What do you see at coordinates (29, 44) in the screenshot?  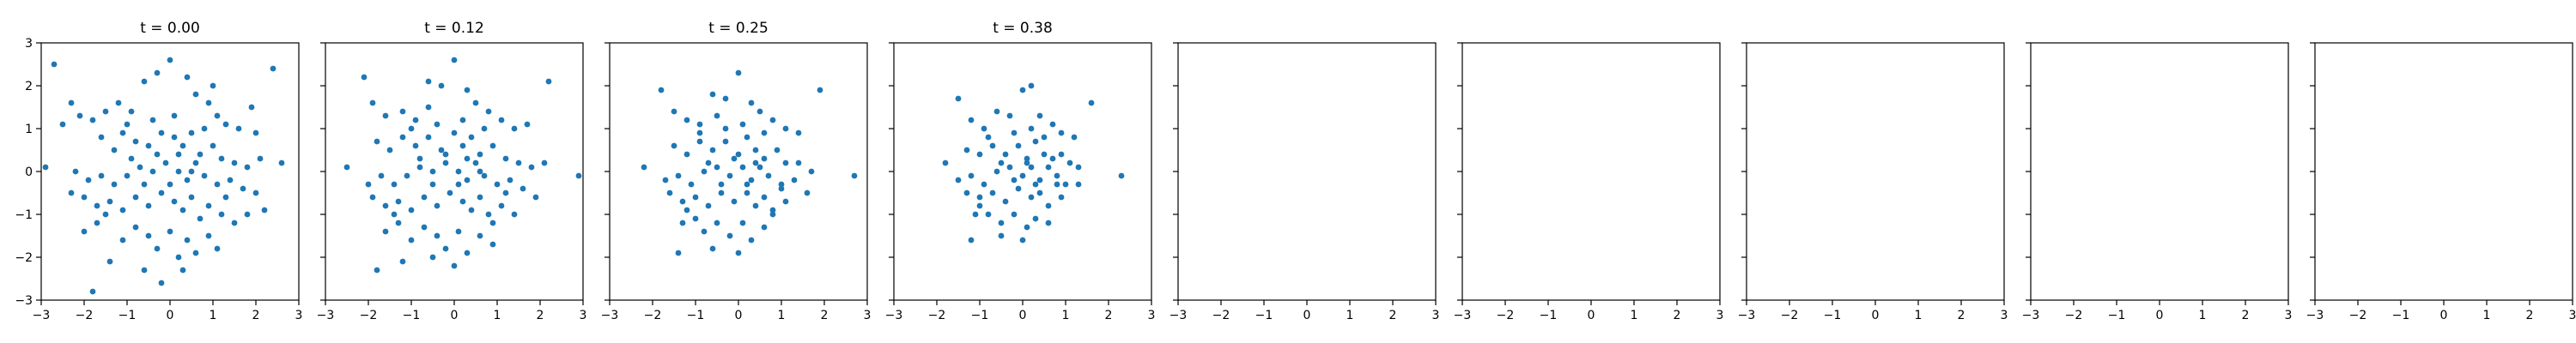 I see `y-tick-label: 3` at bounding box center [29, 44].